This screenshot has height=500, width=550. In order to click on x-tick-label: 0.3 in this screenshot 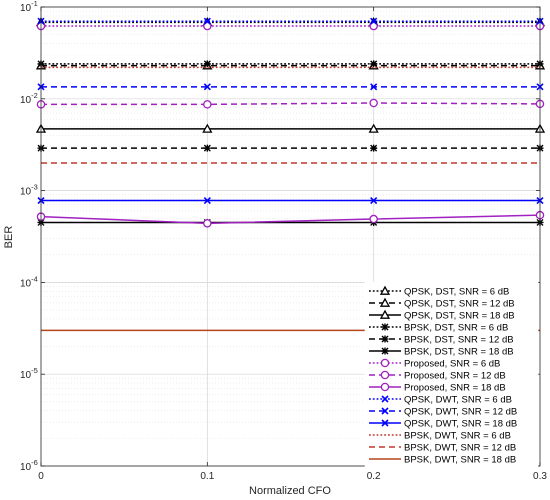, I will do `click(540, 476)`.